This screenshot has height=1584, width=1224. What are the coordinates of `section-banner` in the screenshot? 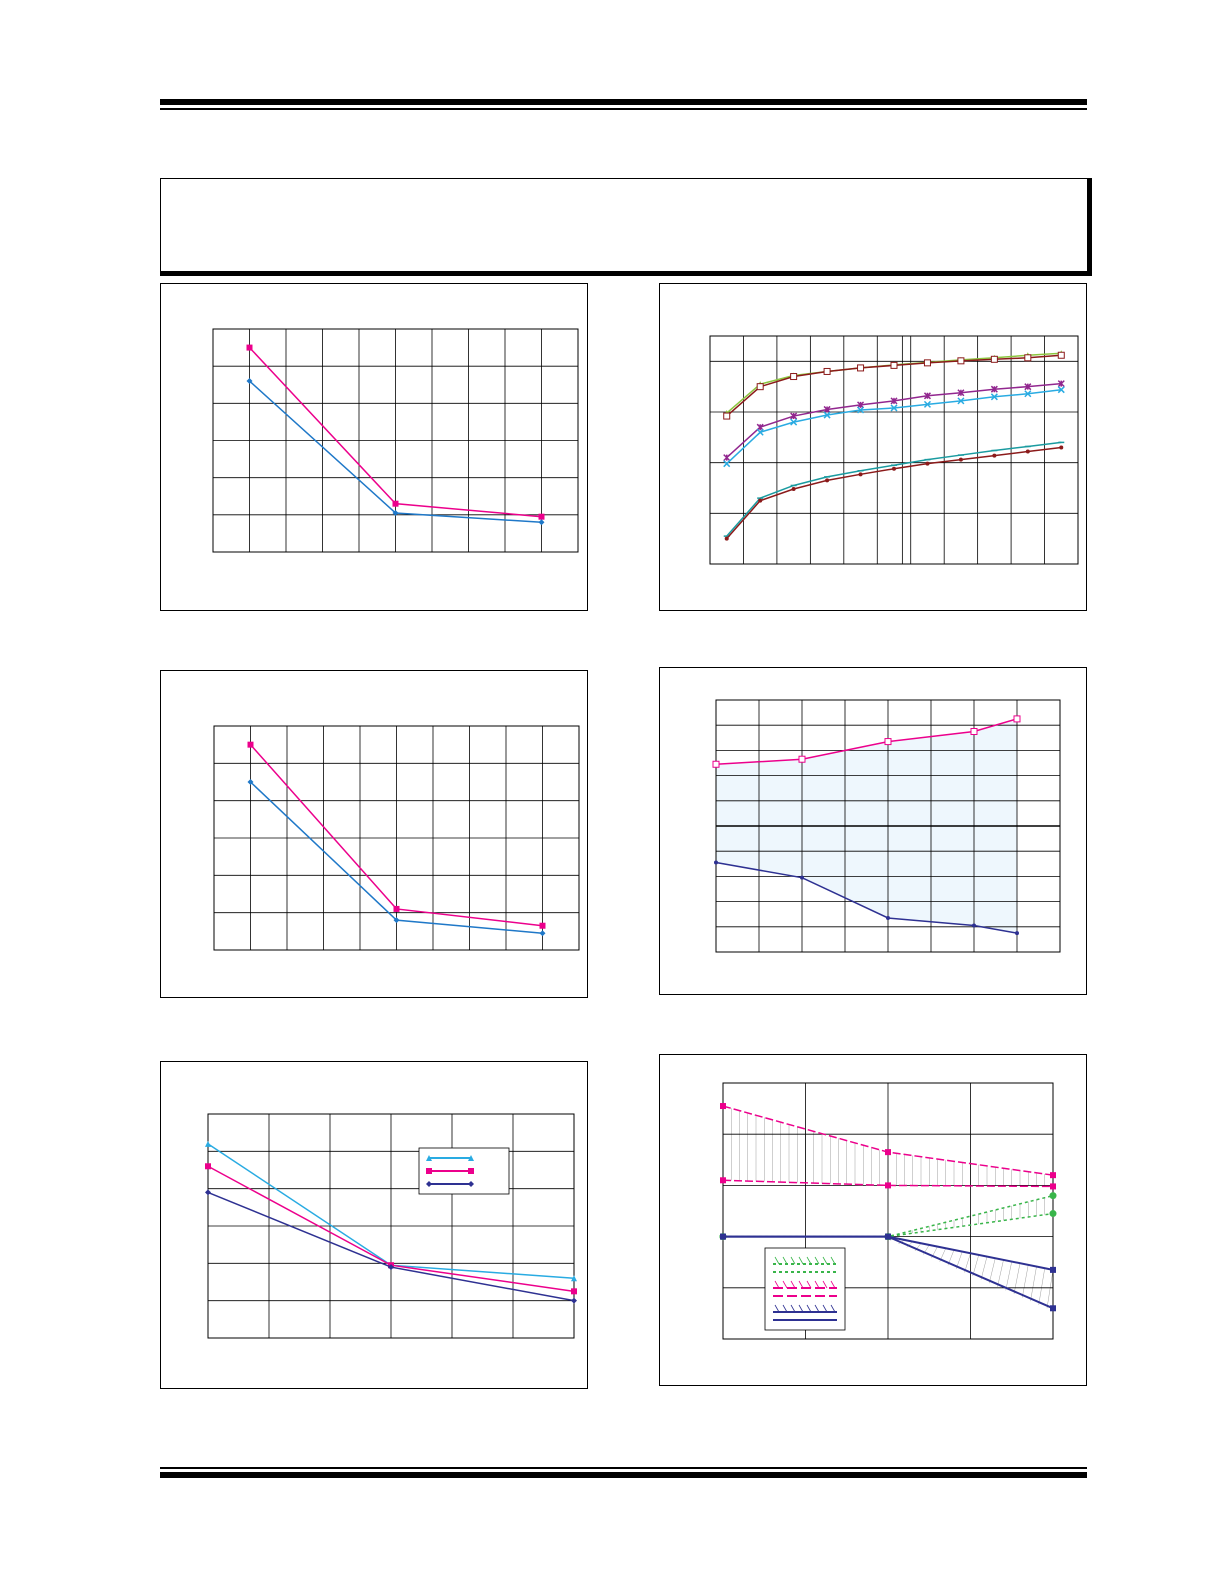 It's located at (626, 227).